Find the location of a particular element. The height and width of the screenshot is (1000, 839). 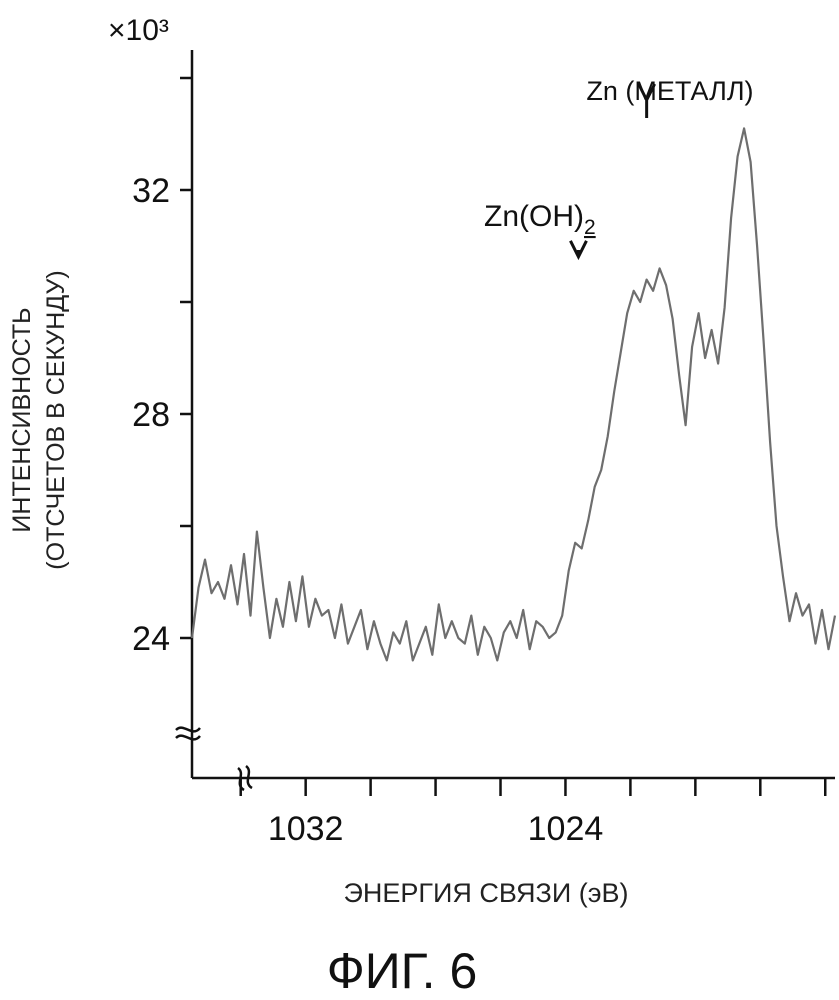

annotation-zn-oh2: Zn(OH)2 is located at coordinates (540, 219).